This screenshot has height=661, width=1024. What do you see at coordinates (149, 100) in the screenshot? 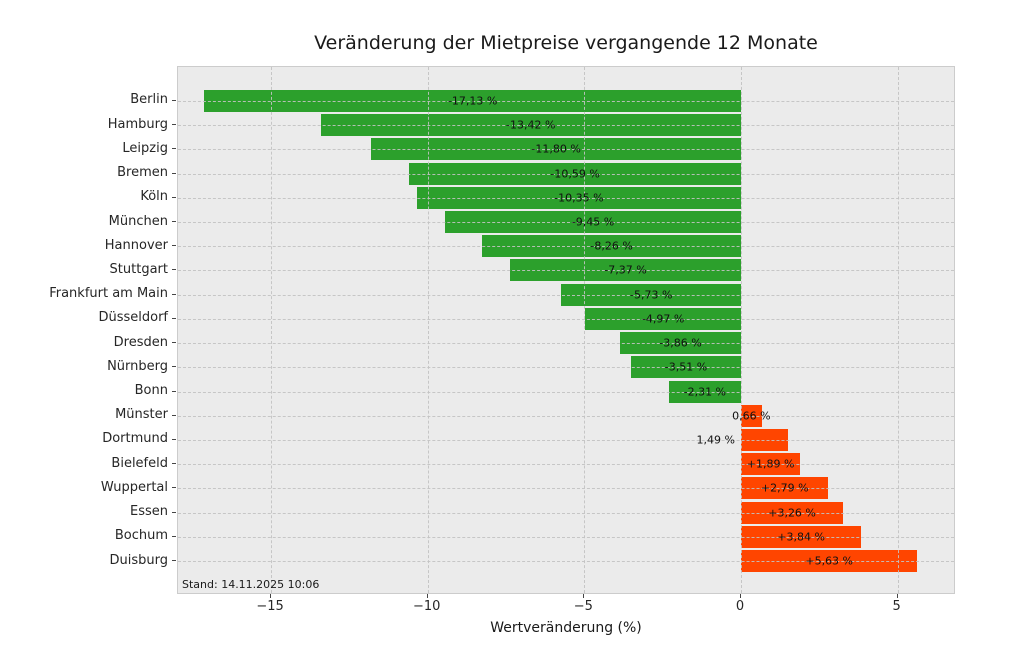
I see `y-tick-label-berlin: Berlin` at bounding box center [149, 100].